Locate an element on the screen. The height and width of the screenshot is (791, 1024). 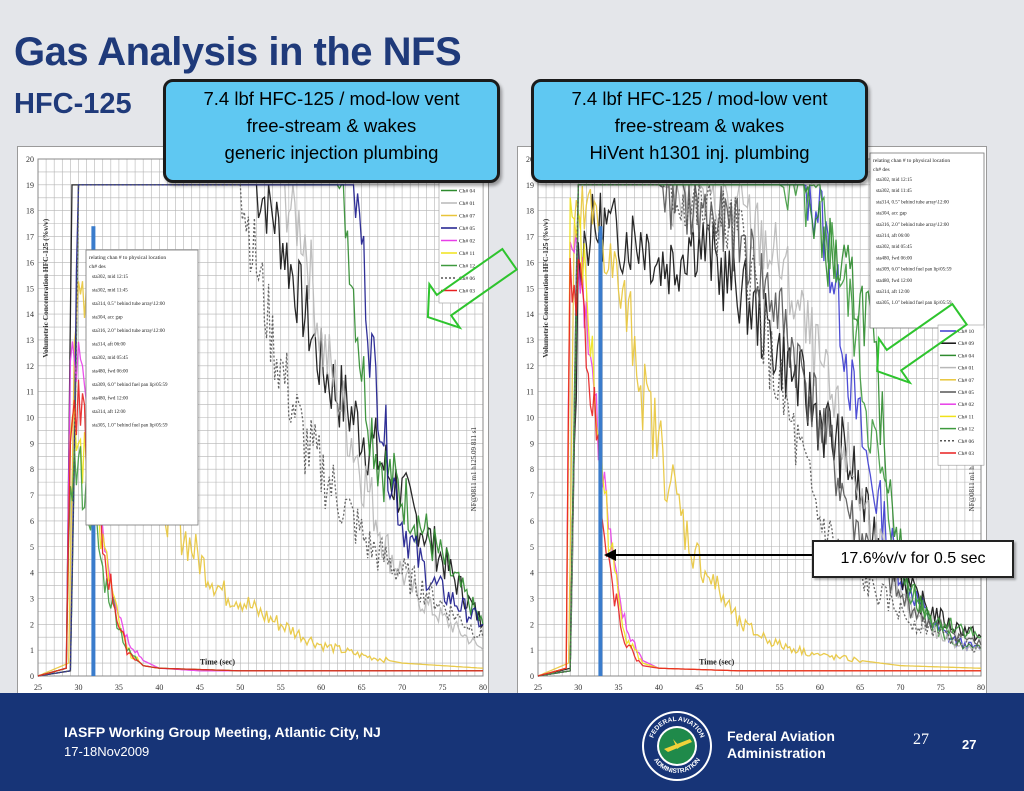
series-legend-label: Ch# 07 is located at coordinates (966, 381).